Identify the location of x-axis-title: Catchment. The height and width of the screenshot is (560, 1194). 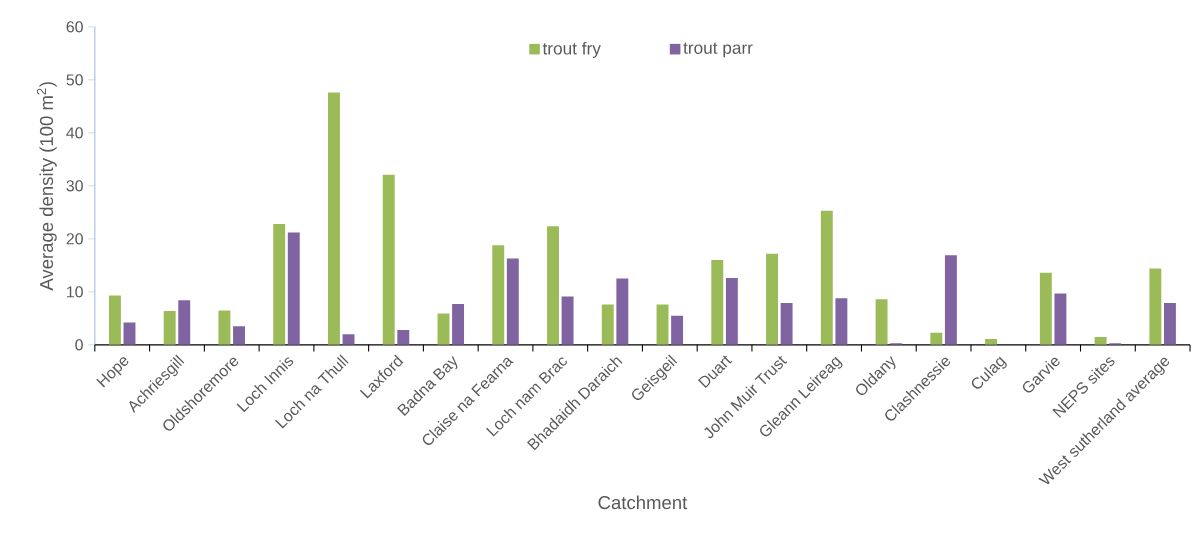
(643, 502).